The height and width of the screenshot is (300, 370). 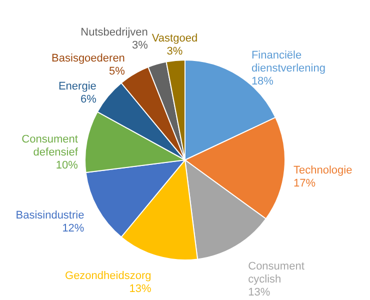 What do you see at coordinates (50, 146) in the screenshot?
I see `slice-label: Consument defensief` at bounding box center [50, 146].